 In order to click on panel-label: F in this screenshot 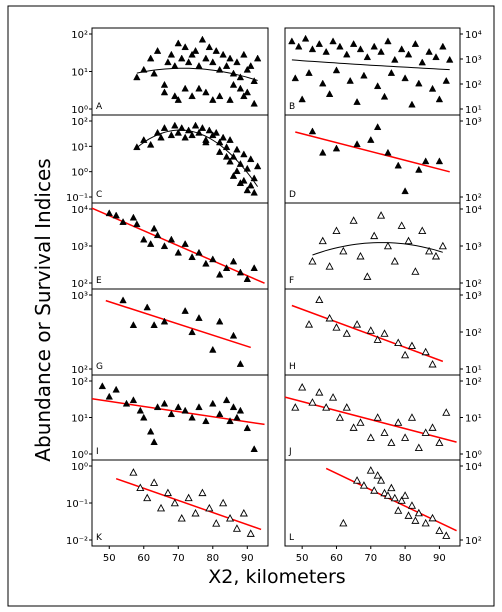, I will do `click(291, 281)`.